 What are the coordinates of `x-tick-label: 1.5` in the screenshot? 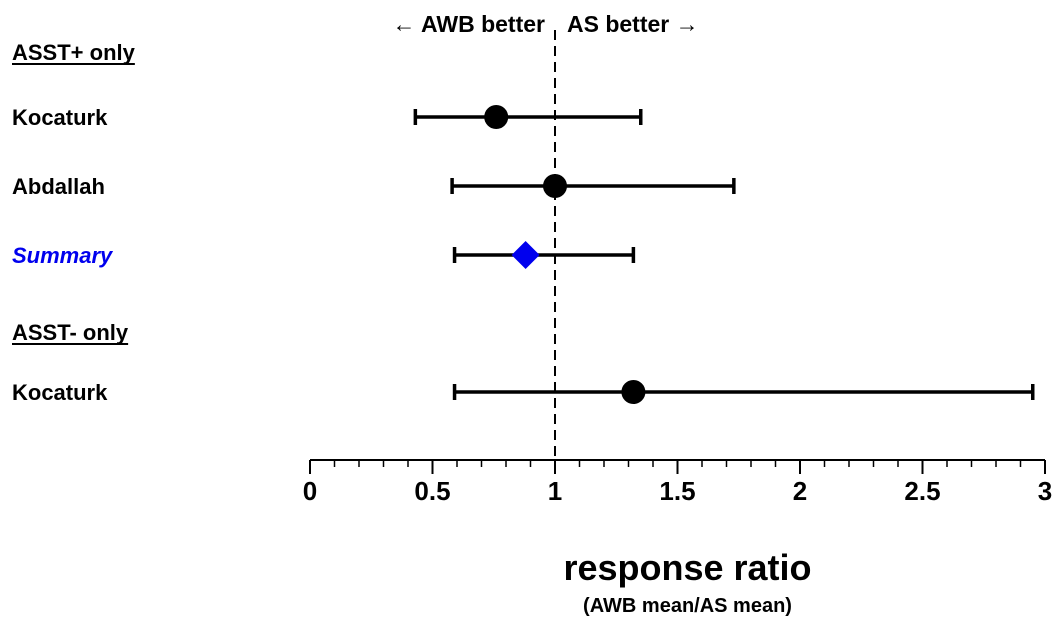 It's located at (677, 491).